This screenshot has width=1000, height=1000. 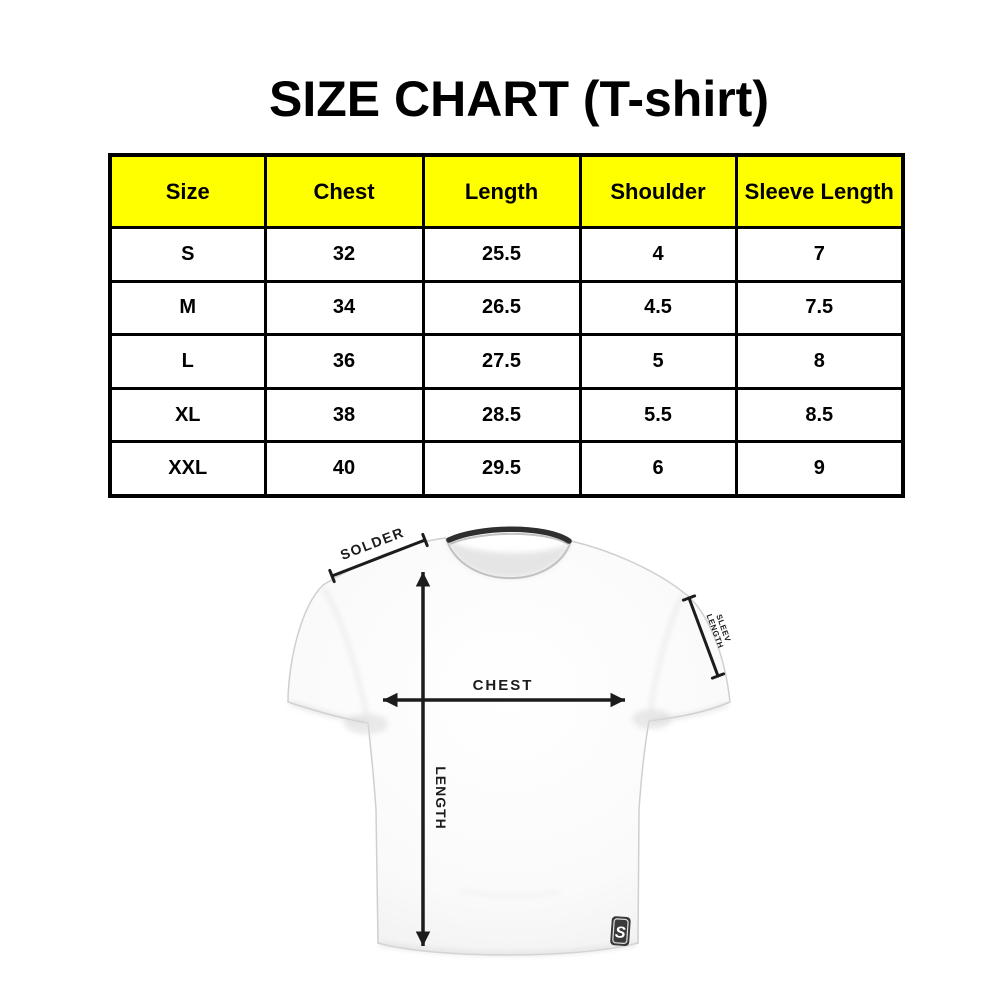 What do you see at coordinates (658, 415) in the screenshot?
I see `cell-shoulder: 5.5` at bounding box center [658, 415].